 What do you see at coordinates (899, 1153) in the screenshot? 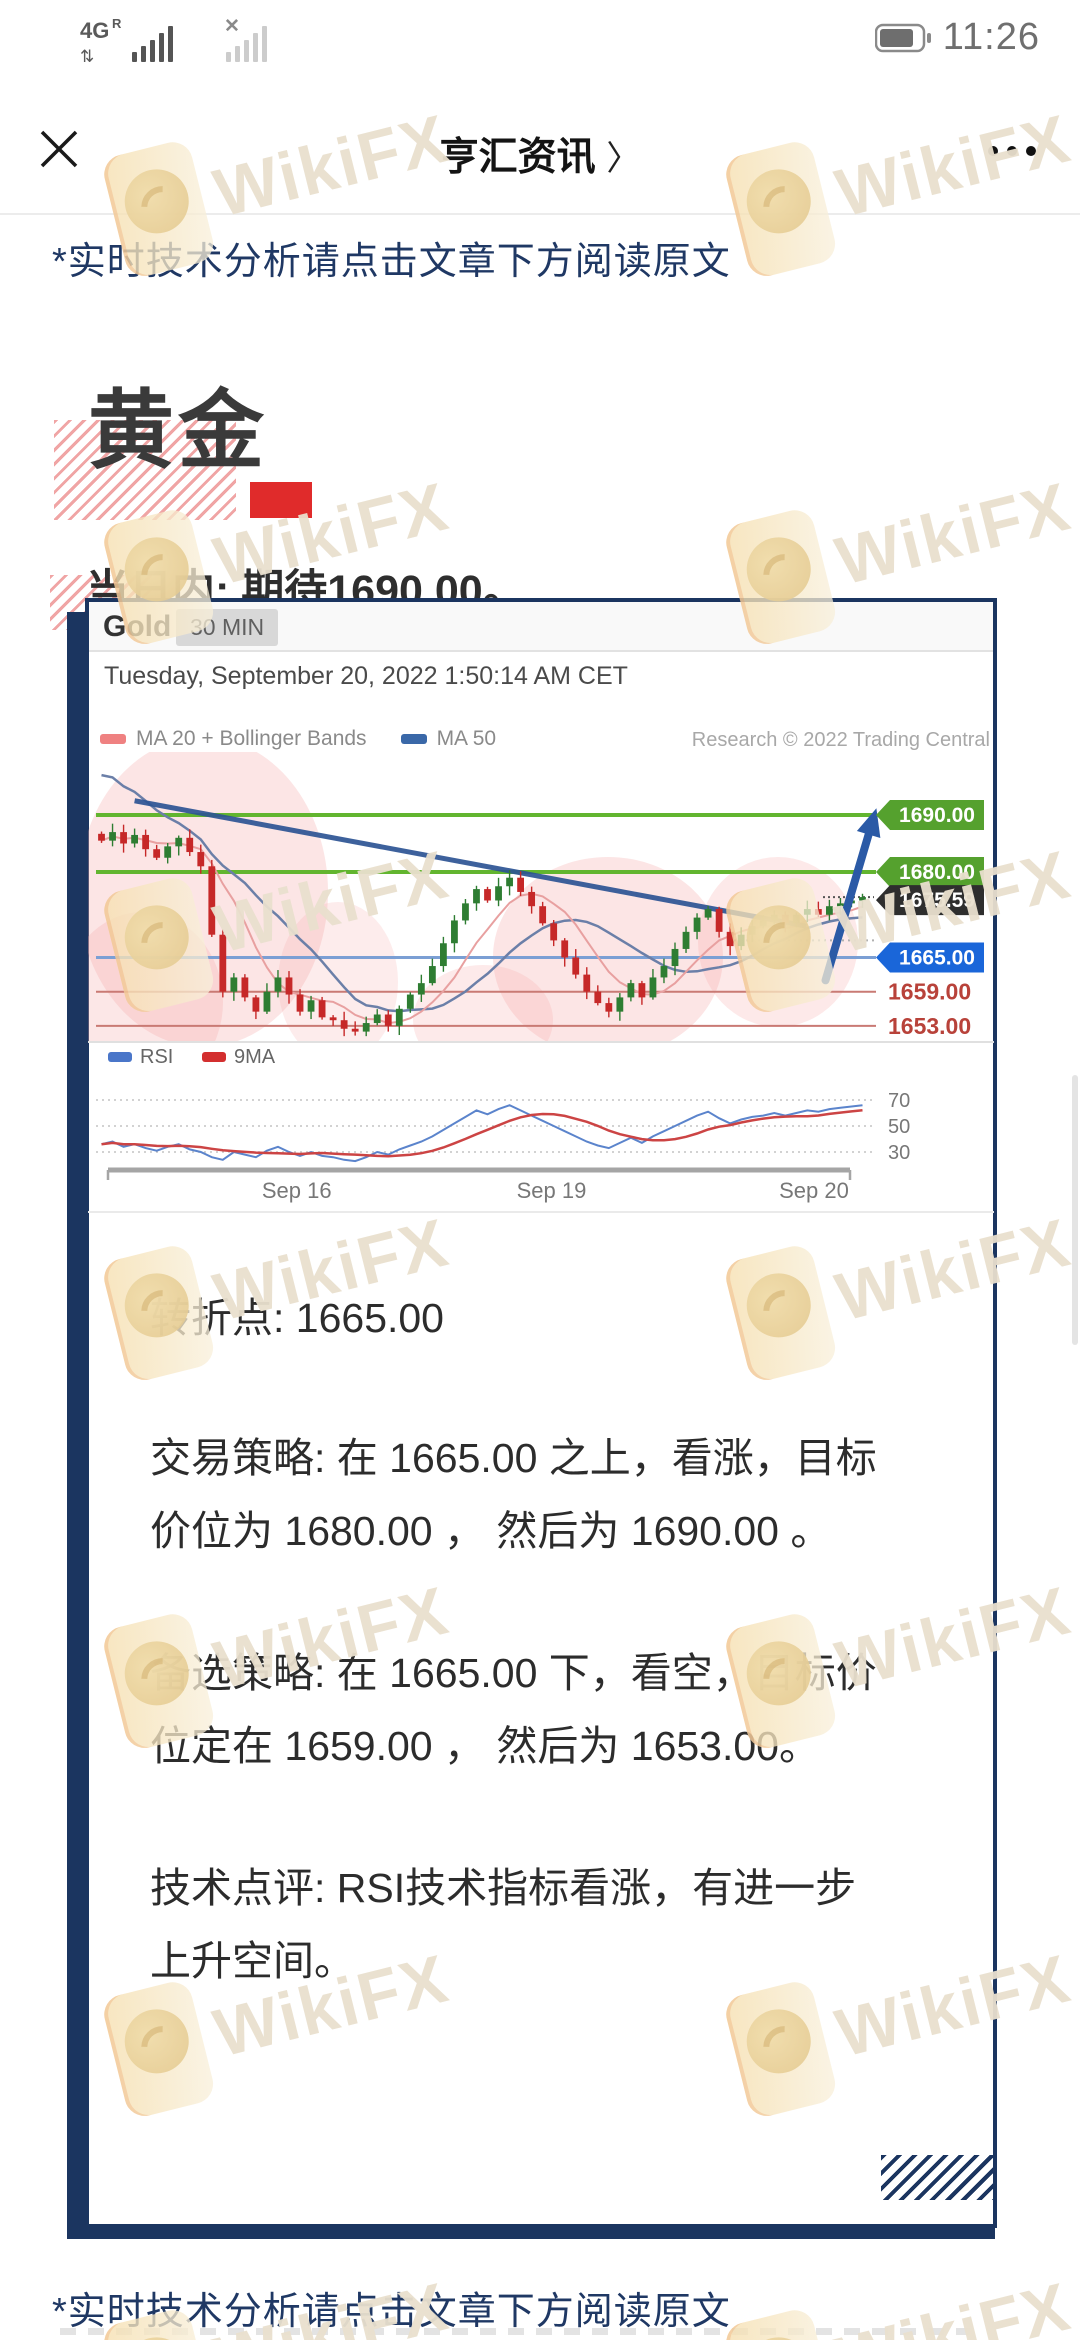
I see `svg-text: 30` at bounding box center [899, 1153].